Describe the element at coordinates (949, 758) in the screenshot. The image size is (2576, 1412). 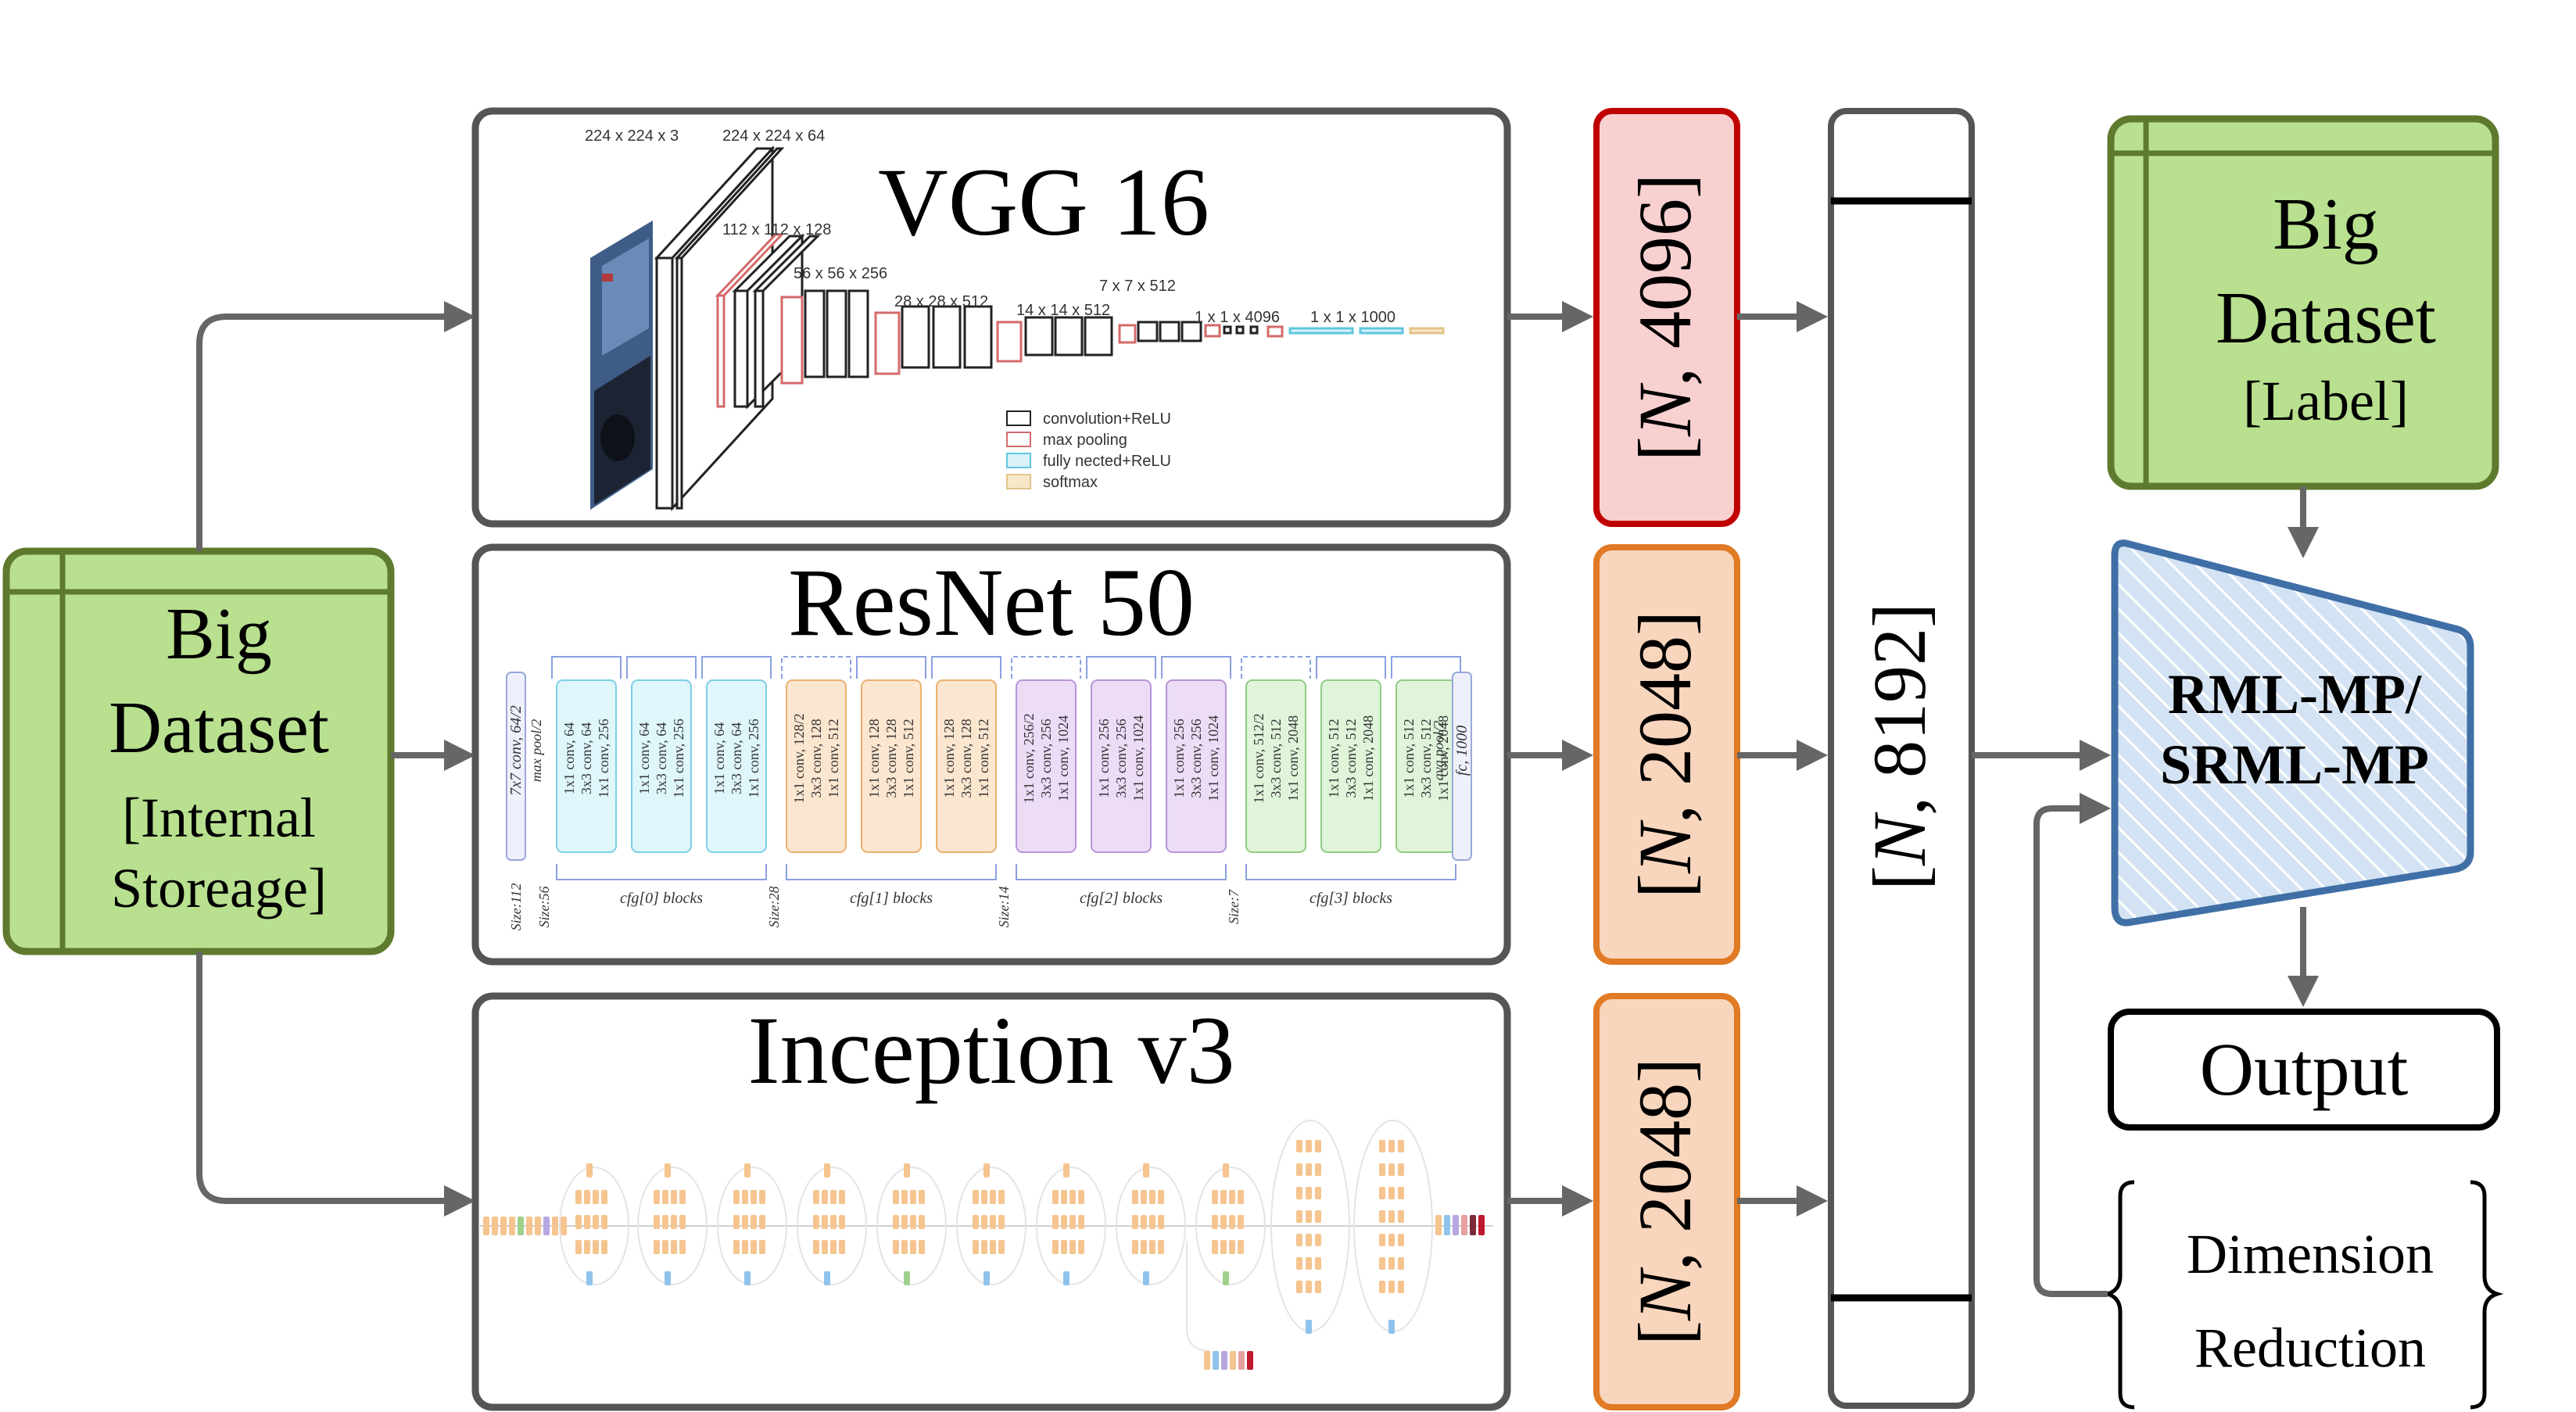
I see `resnet-block-1-2-layer-0: 1x1 conv, 128` at that location.